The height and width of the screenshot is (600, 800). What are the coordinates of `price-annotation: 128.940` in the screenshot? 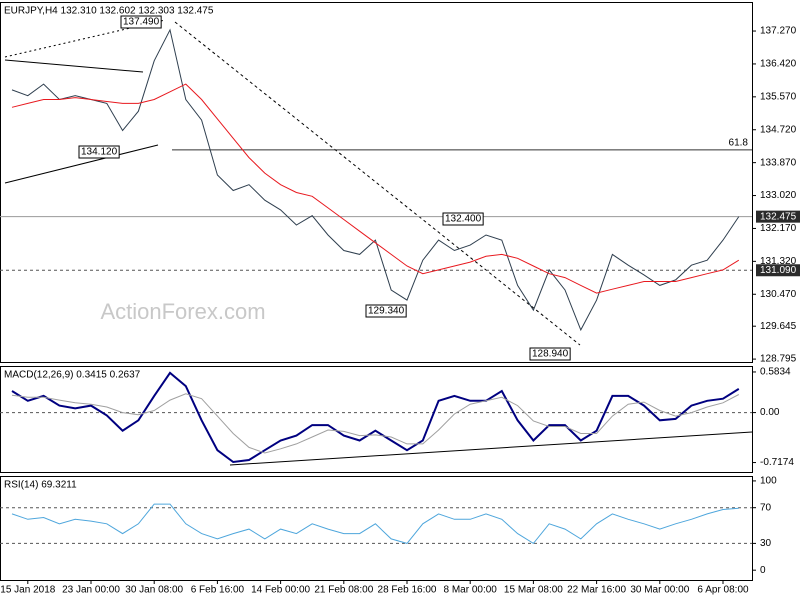 It's located at (550, 354).